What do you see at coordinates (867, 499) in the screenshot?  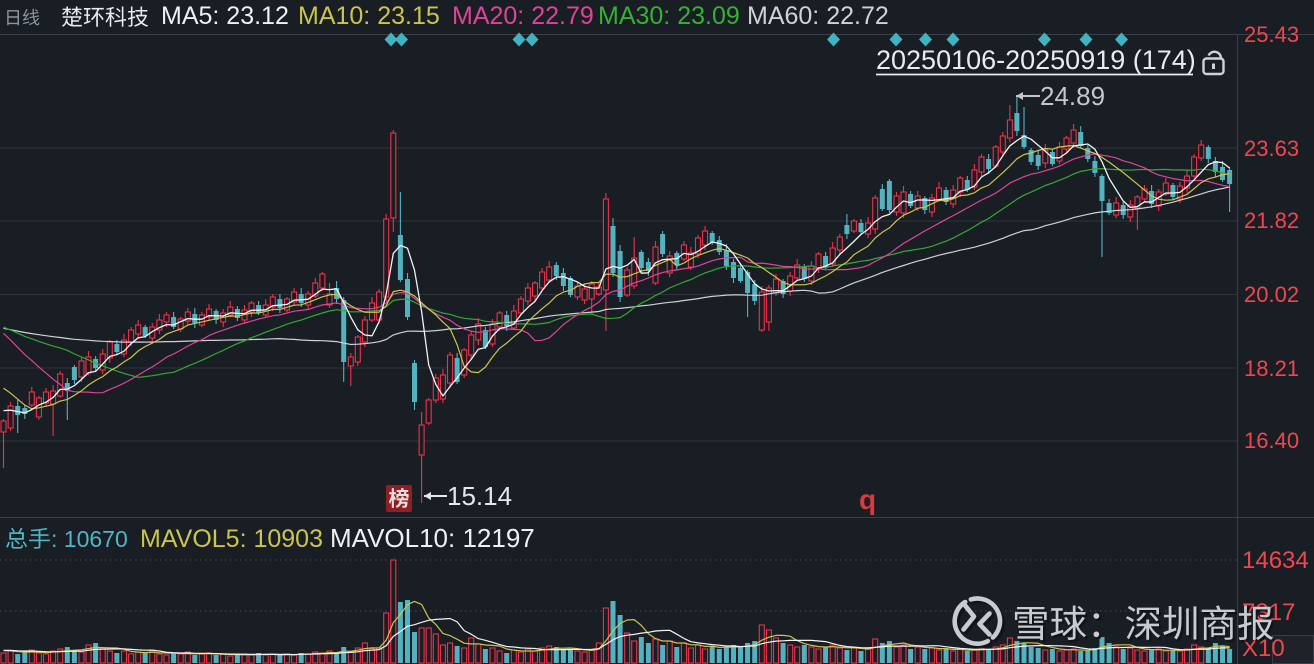 I see `svg-text: q` at bounding box center [867, 499].